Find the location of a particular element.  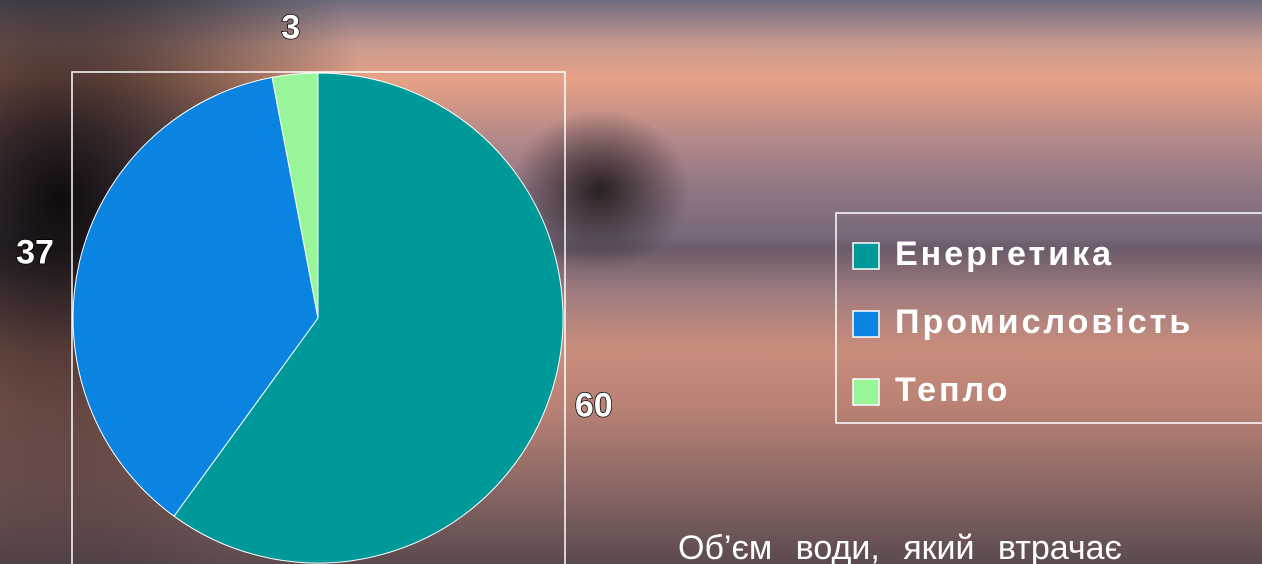

legend-frame is located at coordinates (1048, 318).